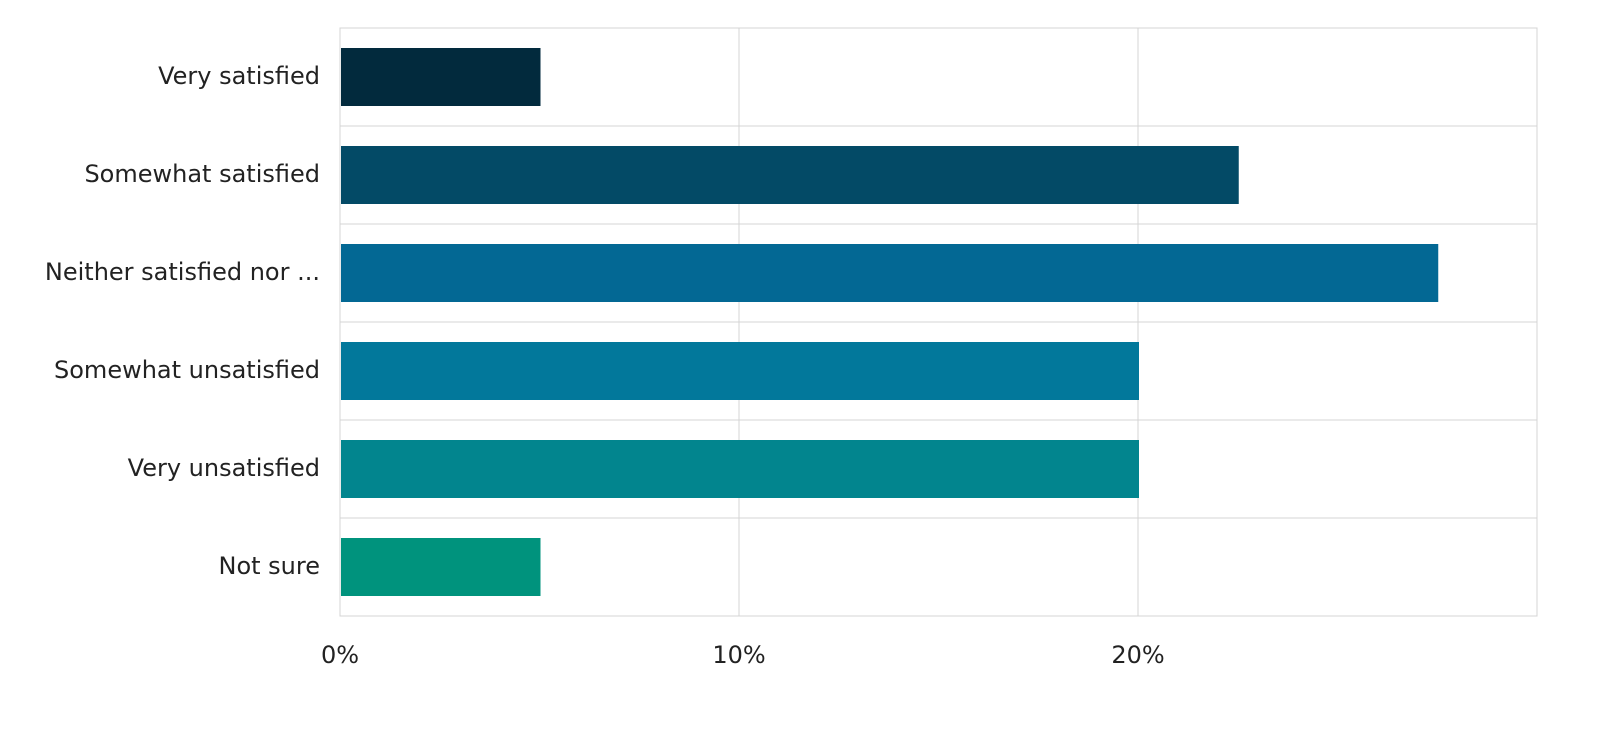 Image resolution: width=1600 pixels, height=738 pixels. Describe the element at coordinates (224, 468) in the screenshot. I see `y-tick-label: Very unsatisfied` at that location.